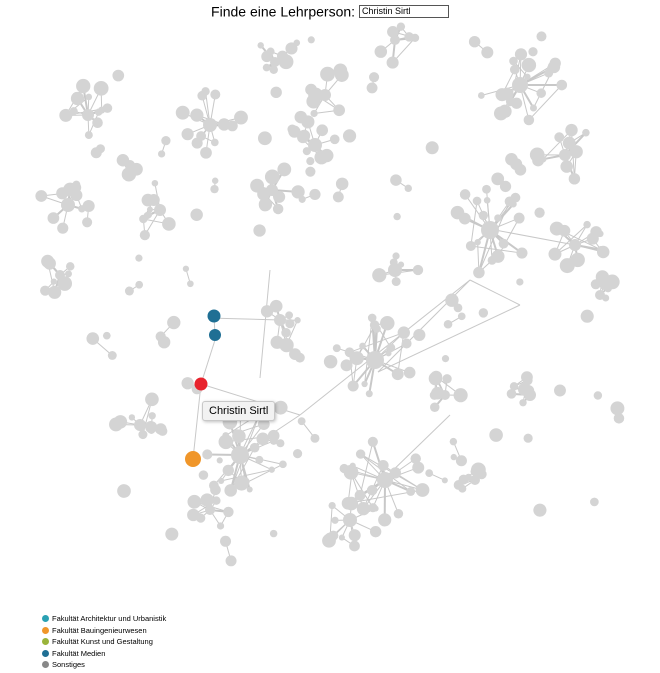  What do you see at coordinates (215, 335) in the screenshot?
I see `medien-node` at bounding box center [215, 335].